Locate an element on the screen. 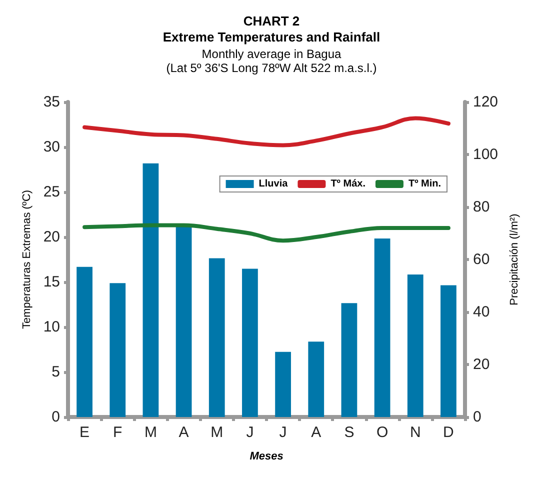 The height and width of the screenshot is (479, 543). y2-tick-label: 40 is located at coordinates (481, 312).